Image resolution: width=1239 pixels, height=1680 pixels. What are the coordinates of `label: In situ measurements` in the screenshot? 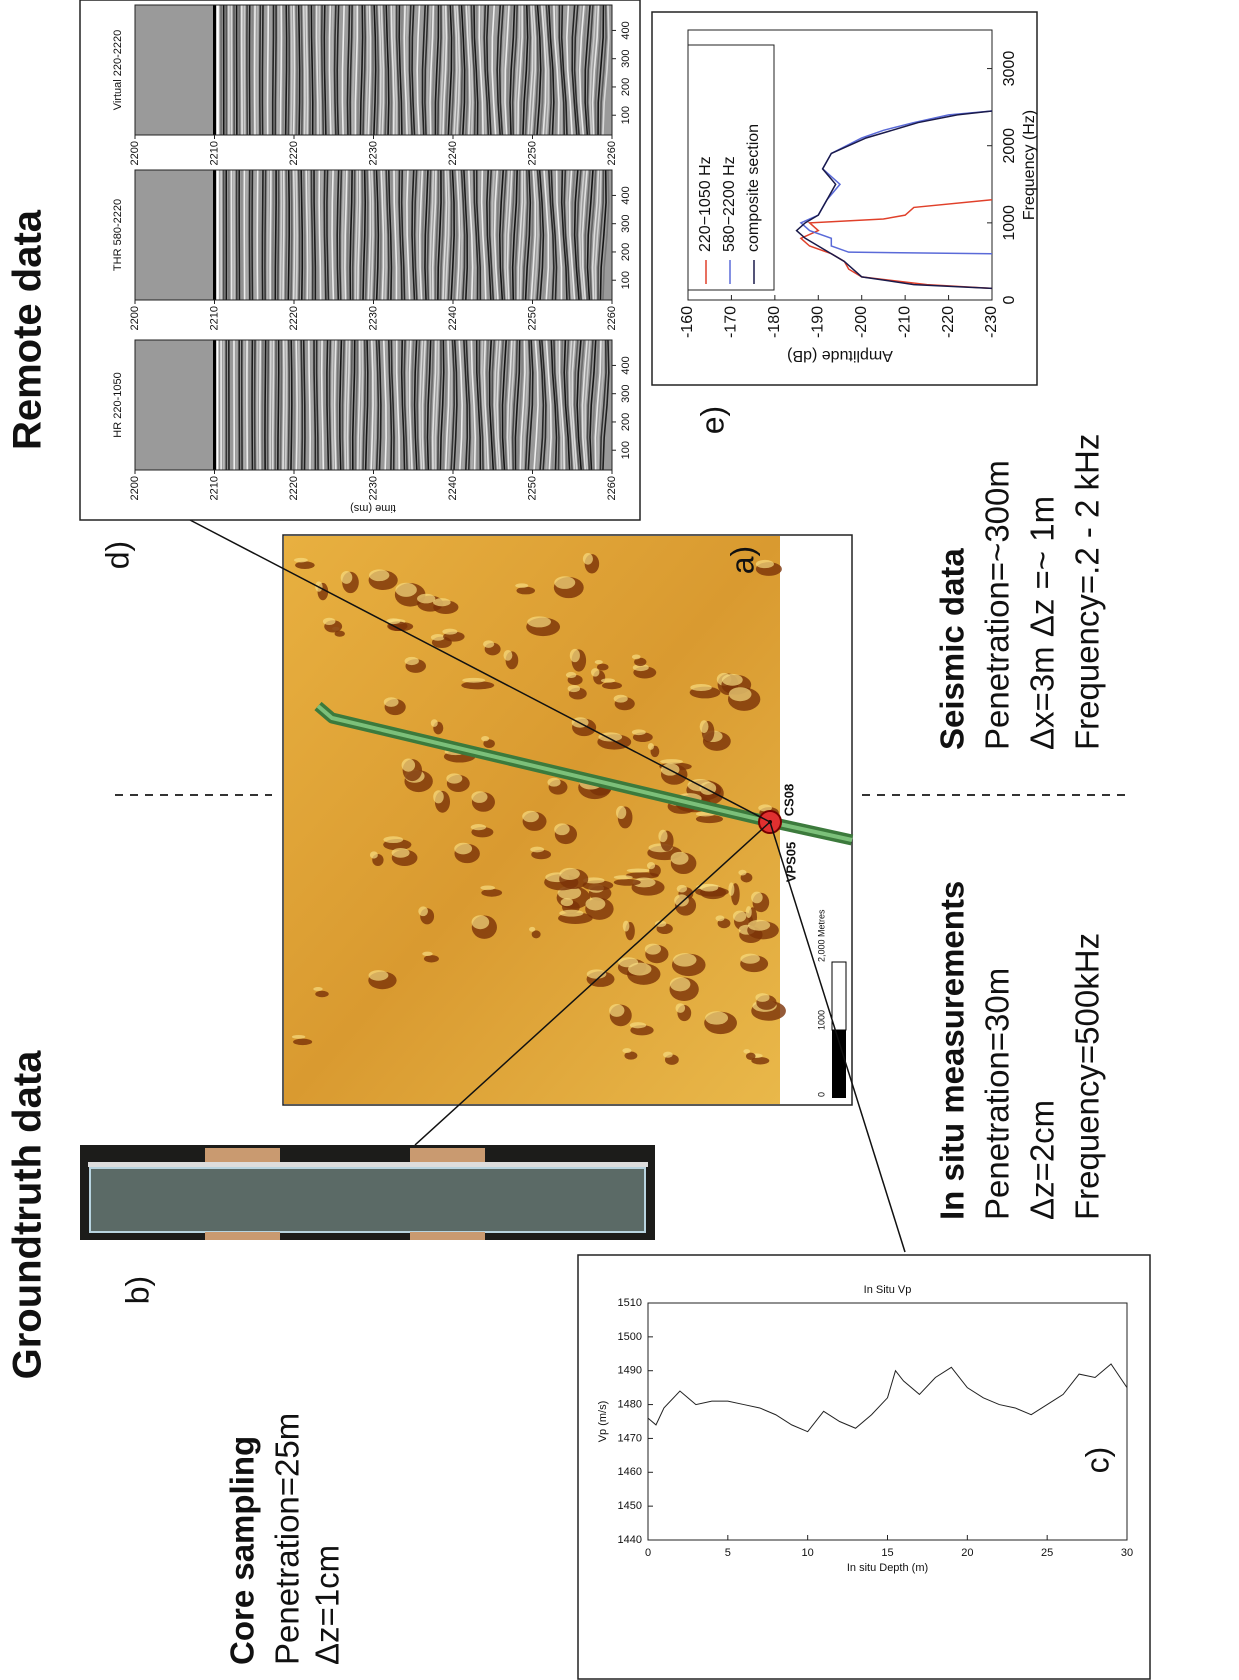 It's located at (952, 1050).